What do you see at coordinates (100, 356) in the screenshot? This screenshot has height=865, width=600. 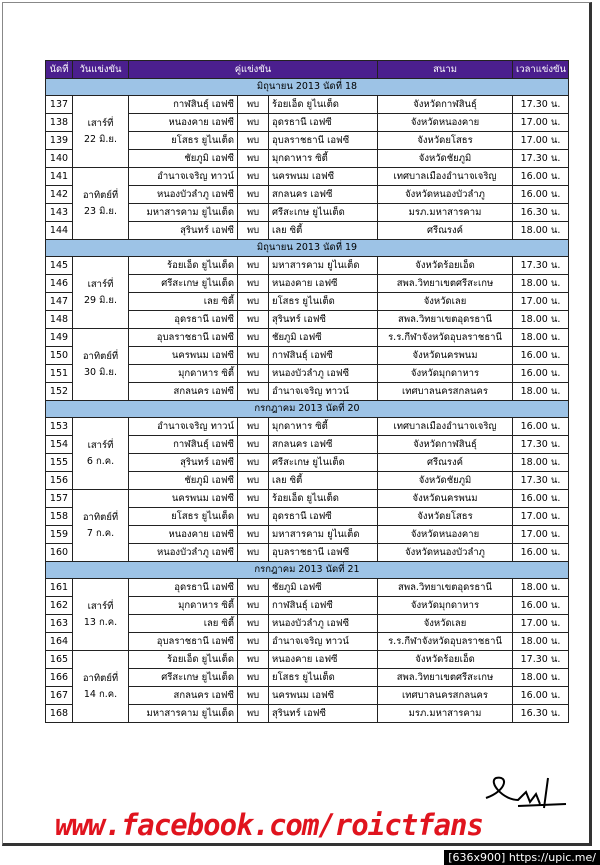 I see `day-line: อาทิตย์ที่` at bounding box center [100, 356].